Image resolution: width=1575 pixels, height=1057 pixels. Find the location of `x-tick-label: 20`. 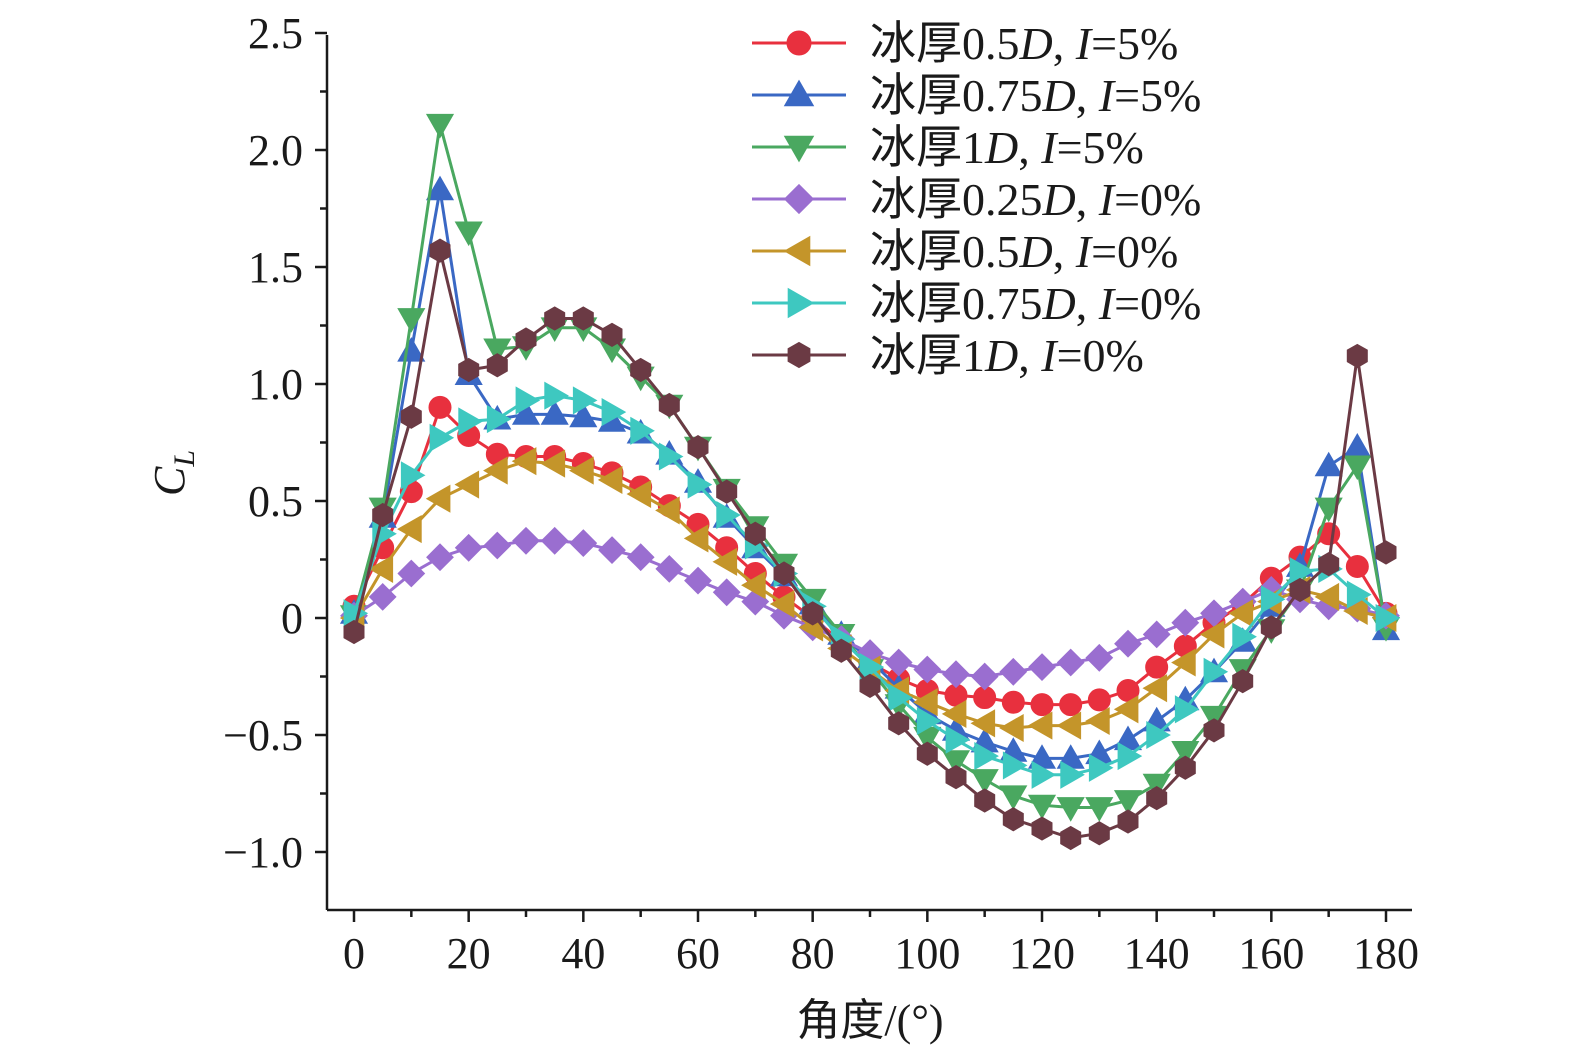

x-tick-label: 20 is located at coordinates (469, 953).